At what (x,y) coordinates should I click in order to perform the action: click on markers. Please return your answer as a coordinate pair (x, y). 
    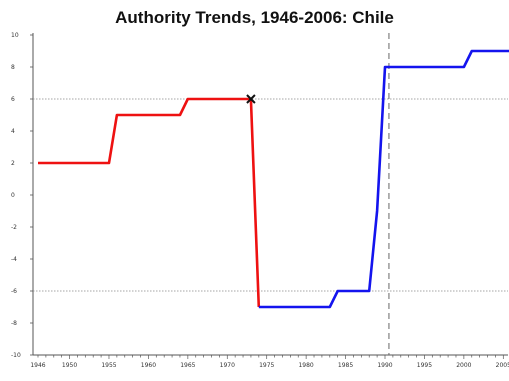
    Looking at the image, I should click on (251, 99).